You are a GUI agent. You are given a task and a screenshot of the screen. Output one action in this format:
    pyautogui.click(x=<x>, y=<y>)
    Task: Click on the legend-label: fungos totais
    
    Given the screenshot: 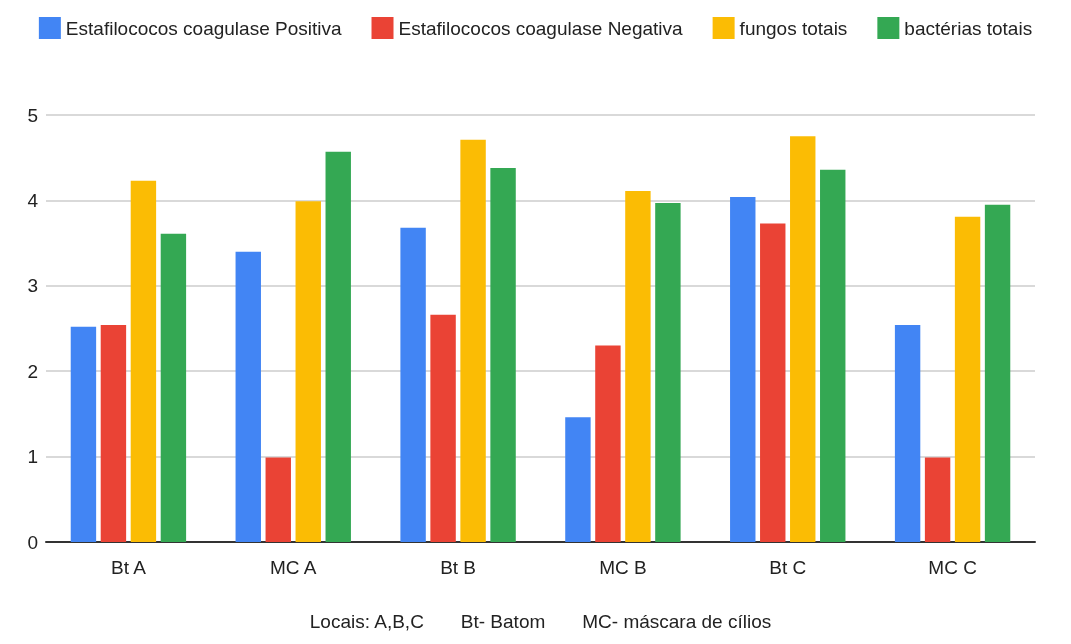 What is the action you would take?
    pyautogui.click(x=793, y=28)
    